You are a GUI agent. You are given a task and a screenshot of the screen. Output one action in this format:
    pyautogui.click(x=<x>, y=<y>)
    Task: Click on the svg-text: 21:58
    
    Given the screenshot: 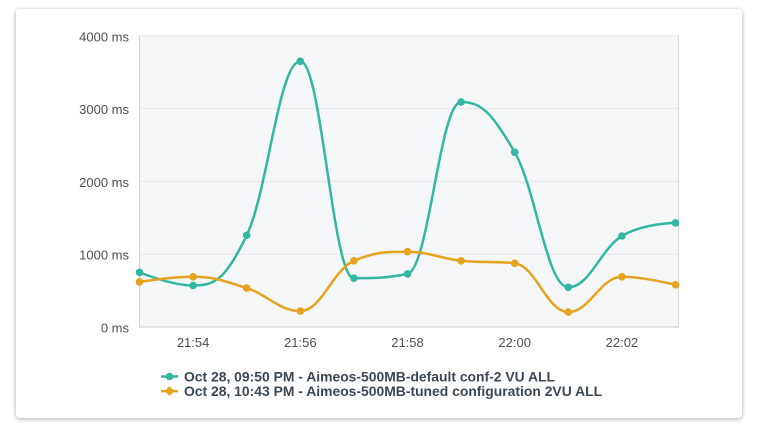 What is the action you would take?
    pyautogui.click(x=407, y=342)
    